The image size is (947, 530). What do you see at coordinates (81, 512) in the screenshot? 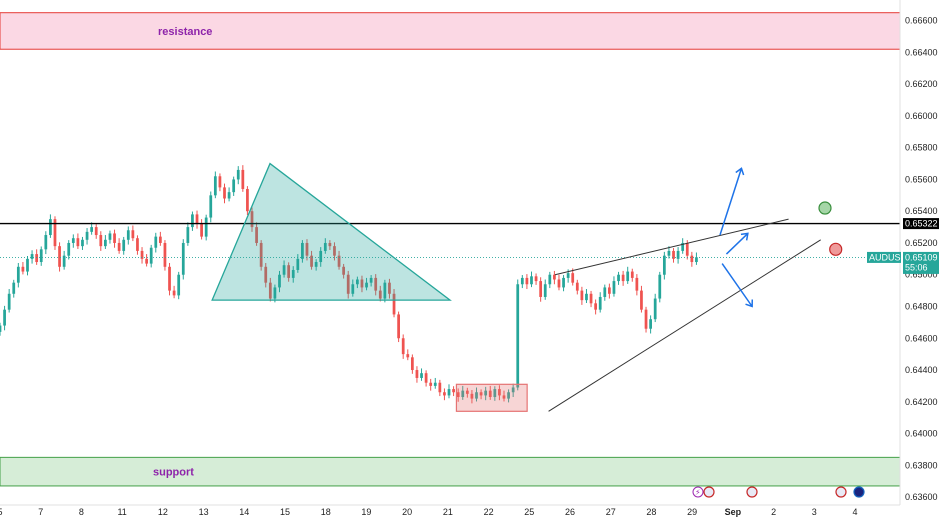
I see `time-tick-label: 8` at bounding box center [81, 512].